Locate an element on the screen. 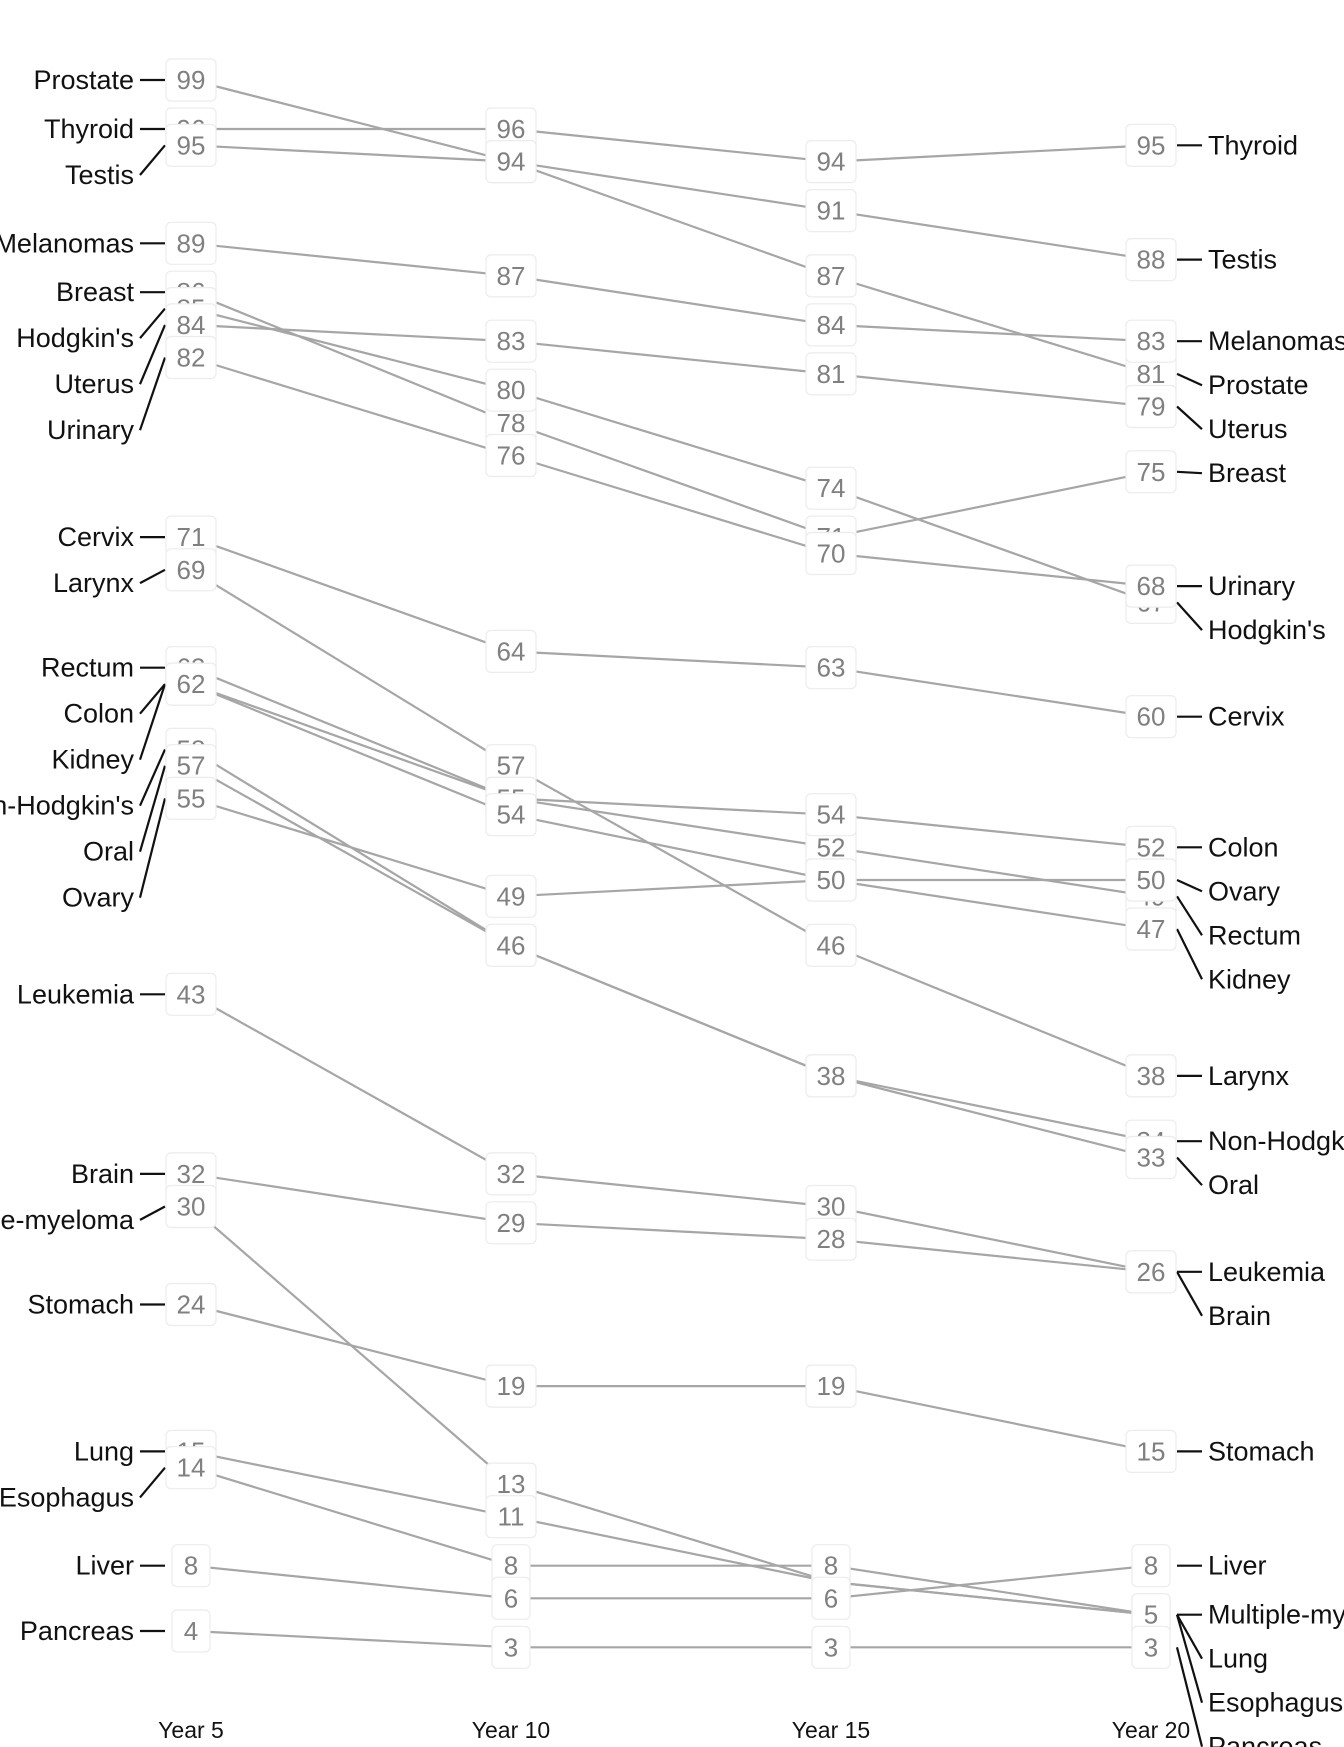 The width and height of the screenshot is (1344, 1747). series-line-kidney is located at coordinates (671, 807).